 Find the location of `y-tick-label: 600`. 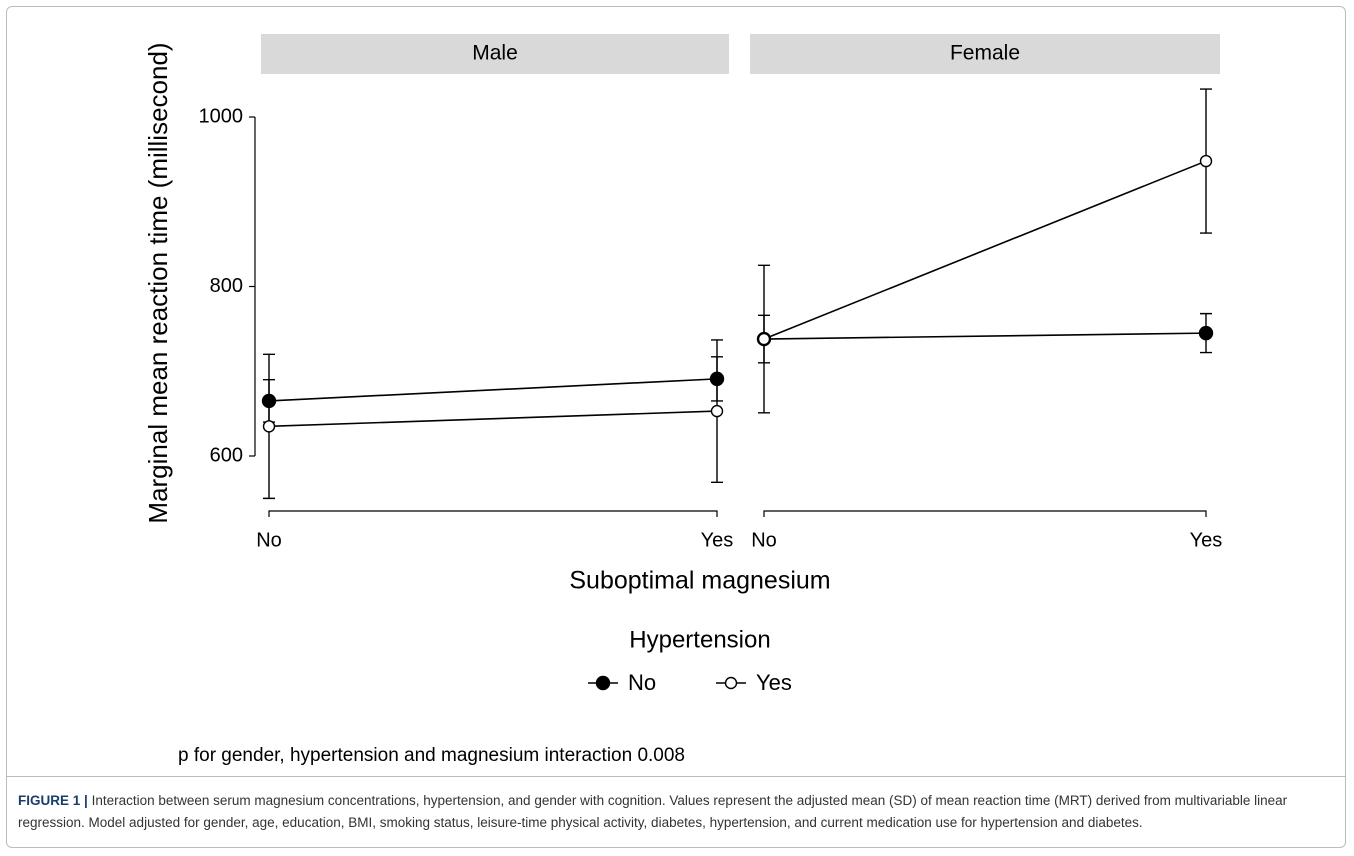

y-tick-label: 600 is located at coordinates (226, 455).